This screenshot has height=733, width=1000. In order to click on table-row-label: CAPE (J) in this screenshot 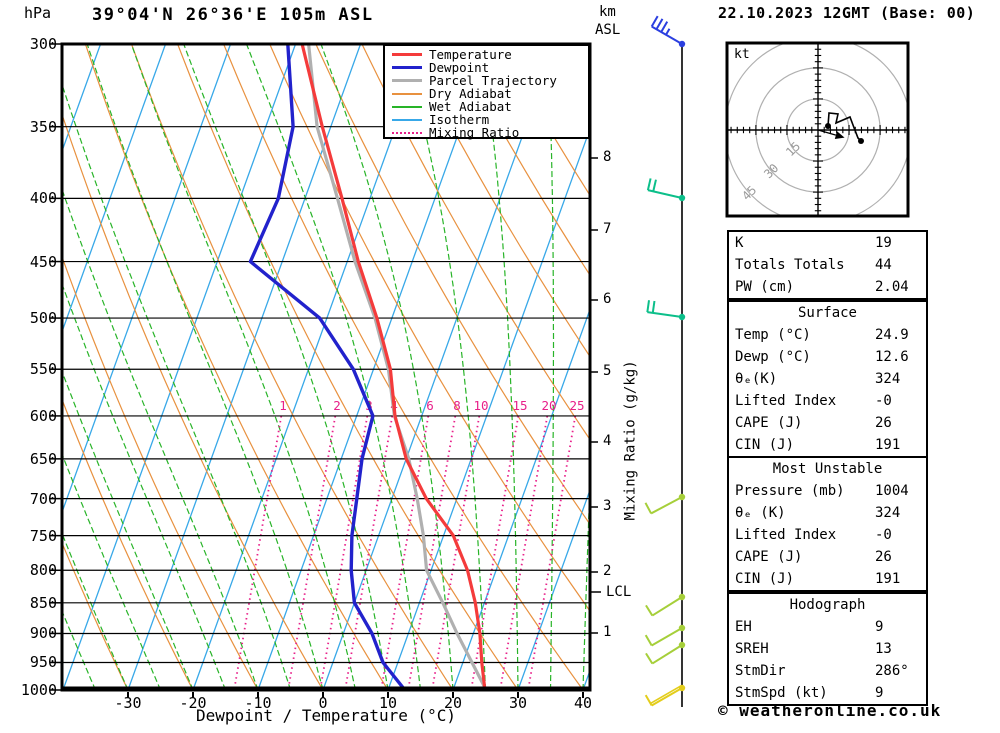, I will do `click(769, 423)`.